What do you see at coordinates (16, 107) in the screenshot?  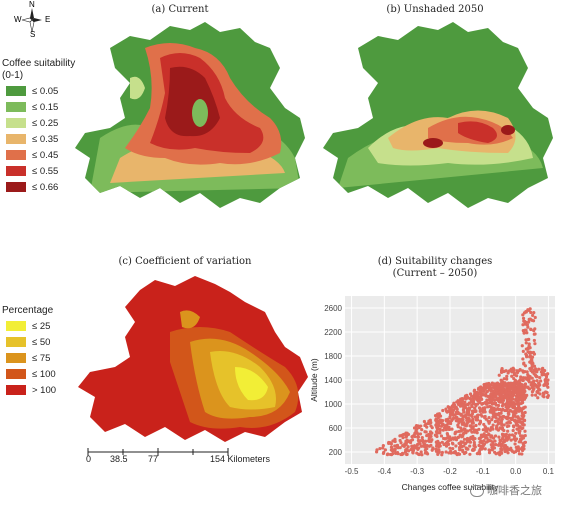 I see `suitability-legend-swatch` at bounding box center [16, 107].